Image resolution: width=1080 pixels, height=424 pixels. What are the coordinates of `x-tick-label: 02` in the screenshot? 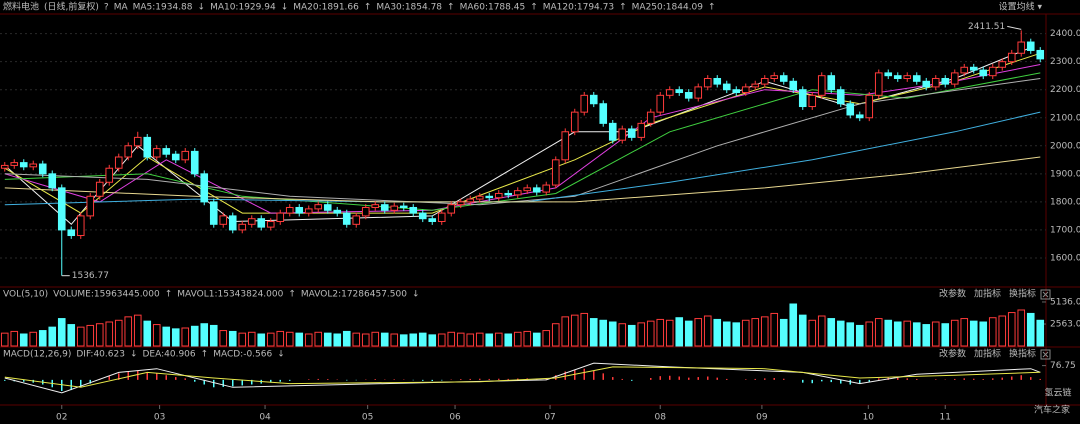 It's located at (61, 418).